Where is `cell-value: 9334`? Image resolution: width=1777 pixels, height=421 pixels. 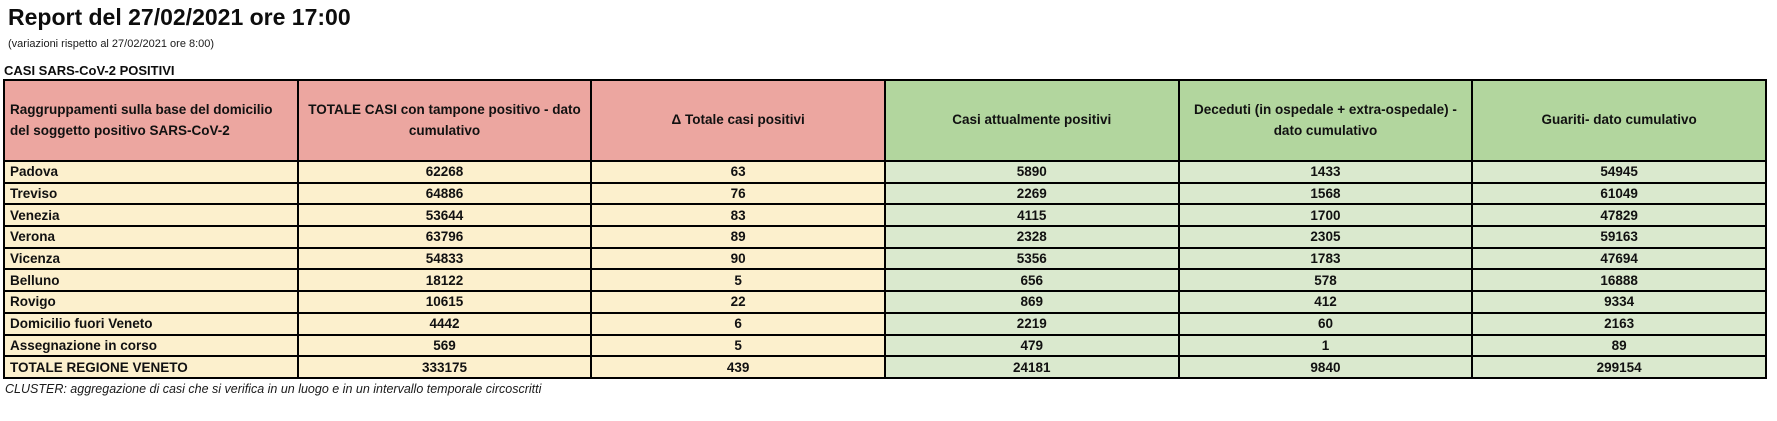
cell-value: 9334 is located at coordinates (1619, 302).